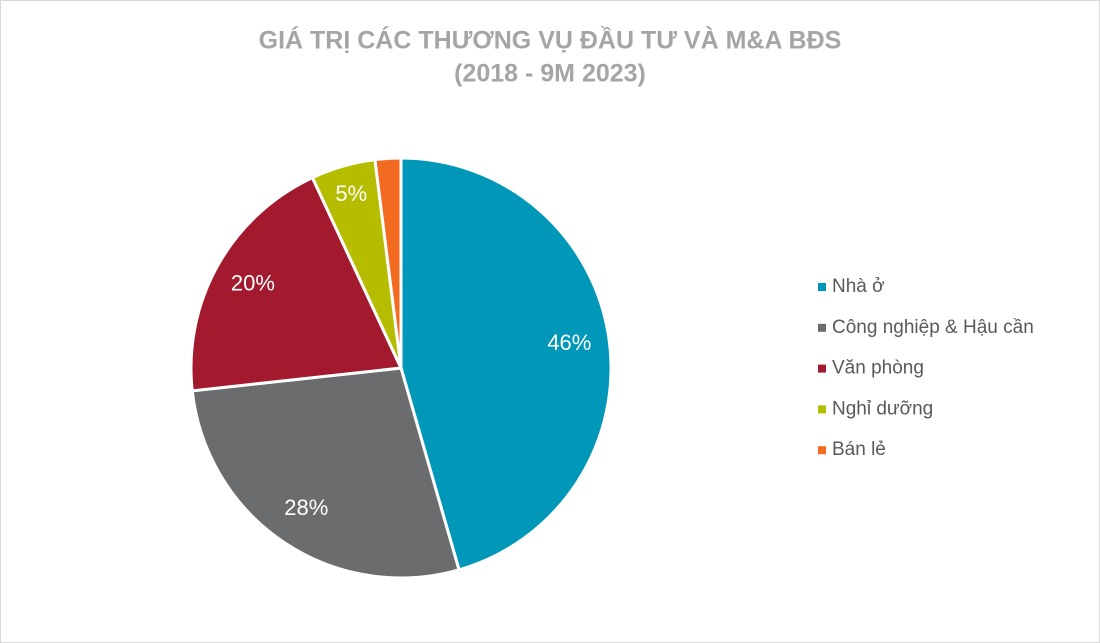 The image size is (1100, 643). What do you see at coordinates (933, 327) in the screenshot?
I see `legend-label: Công nghiệp & Hậu cần` at bounding box center [933, 327].